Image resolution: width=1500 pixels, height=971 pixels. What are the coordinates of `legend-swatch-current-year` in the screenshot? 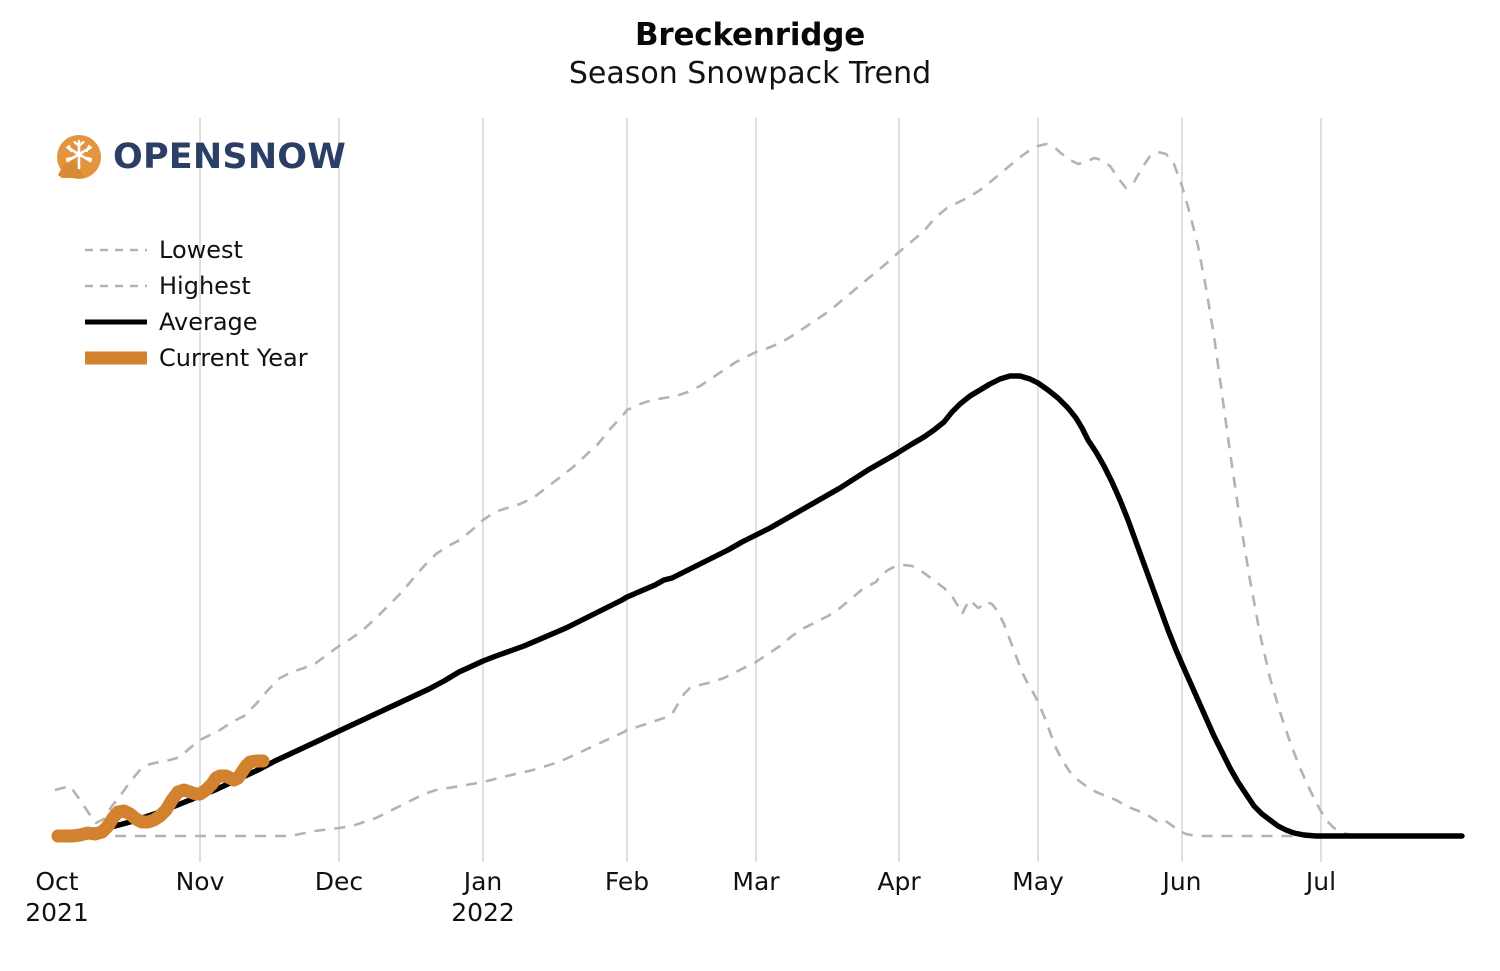 It's located at (116, 358).